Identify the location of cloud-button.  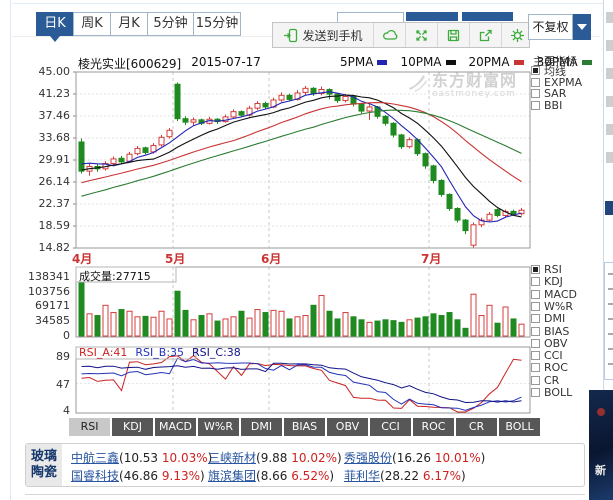
(389, 35).